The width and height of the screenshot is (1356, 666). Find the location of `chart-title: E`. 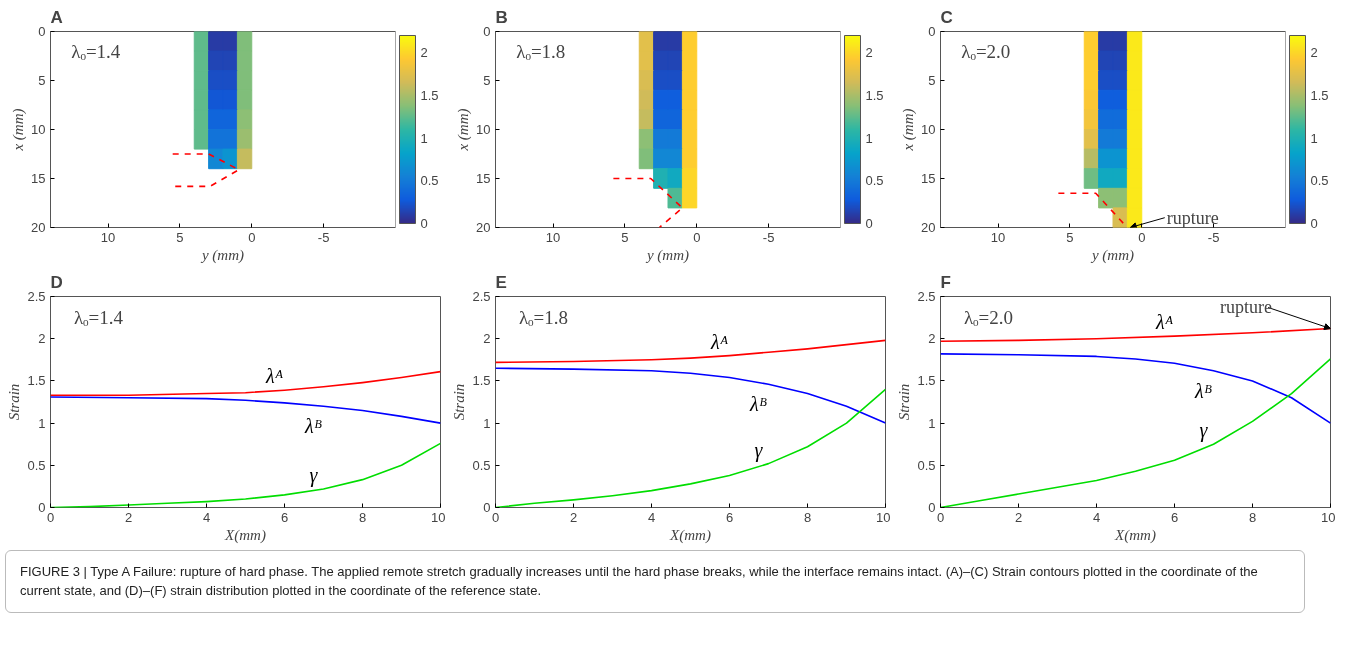

chart-title: E is located at coordinates (501, 282).